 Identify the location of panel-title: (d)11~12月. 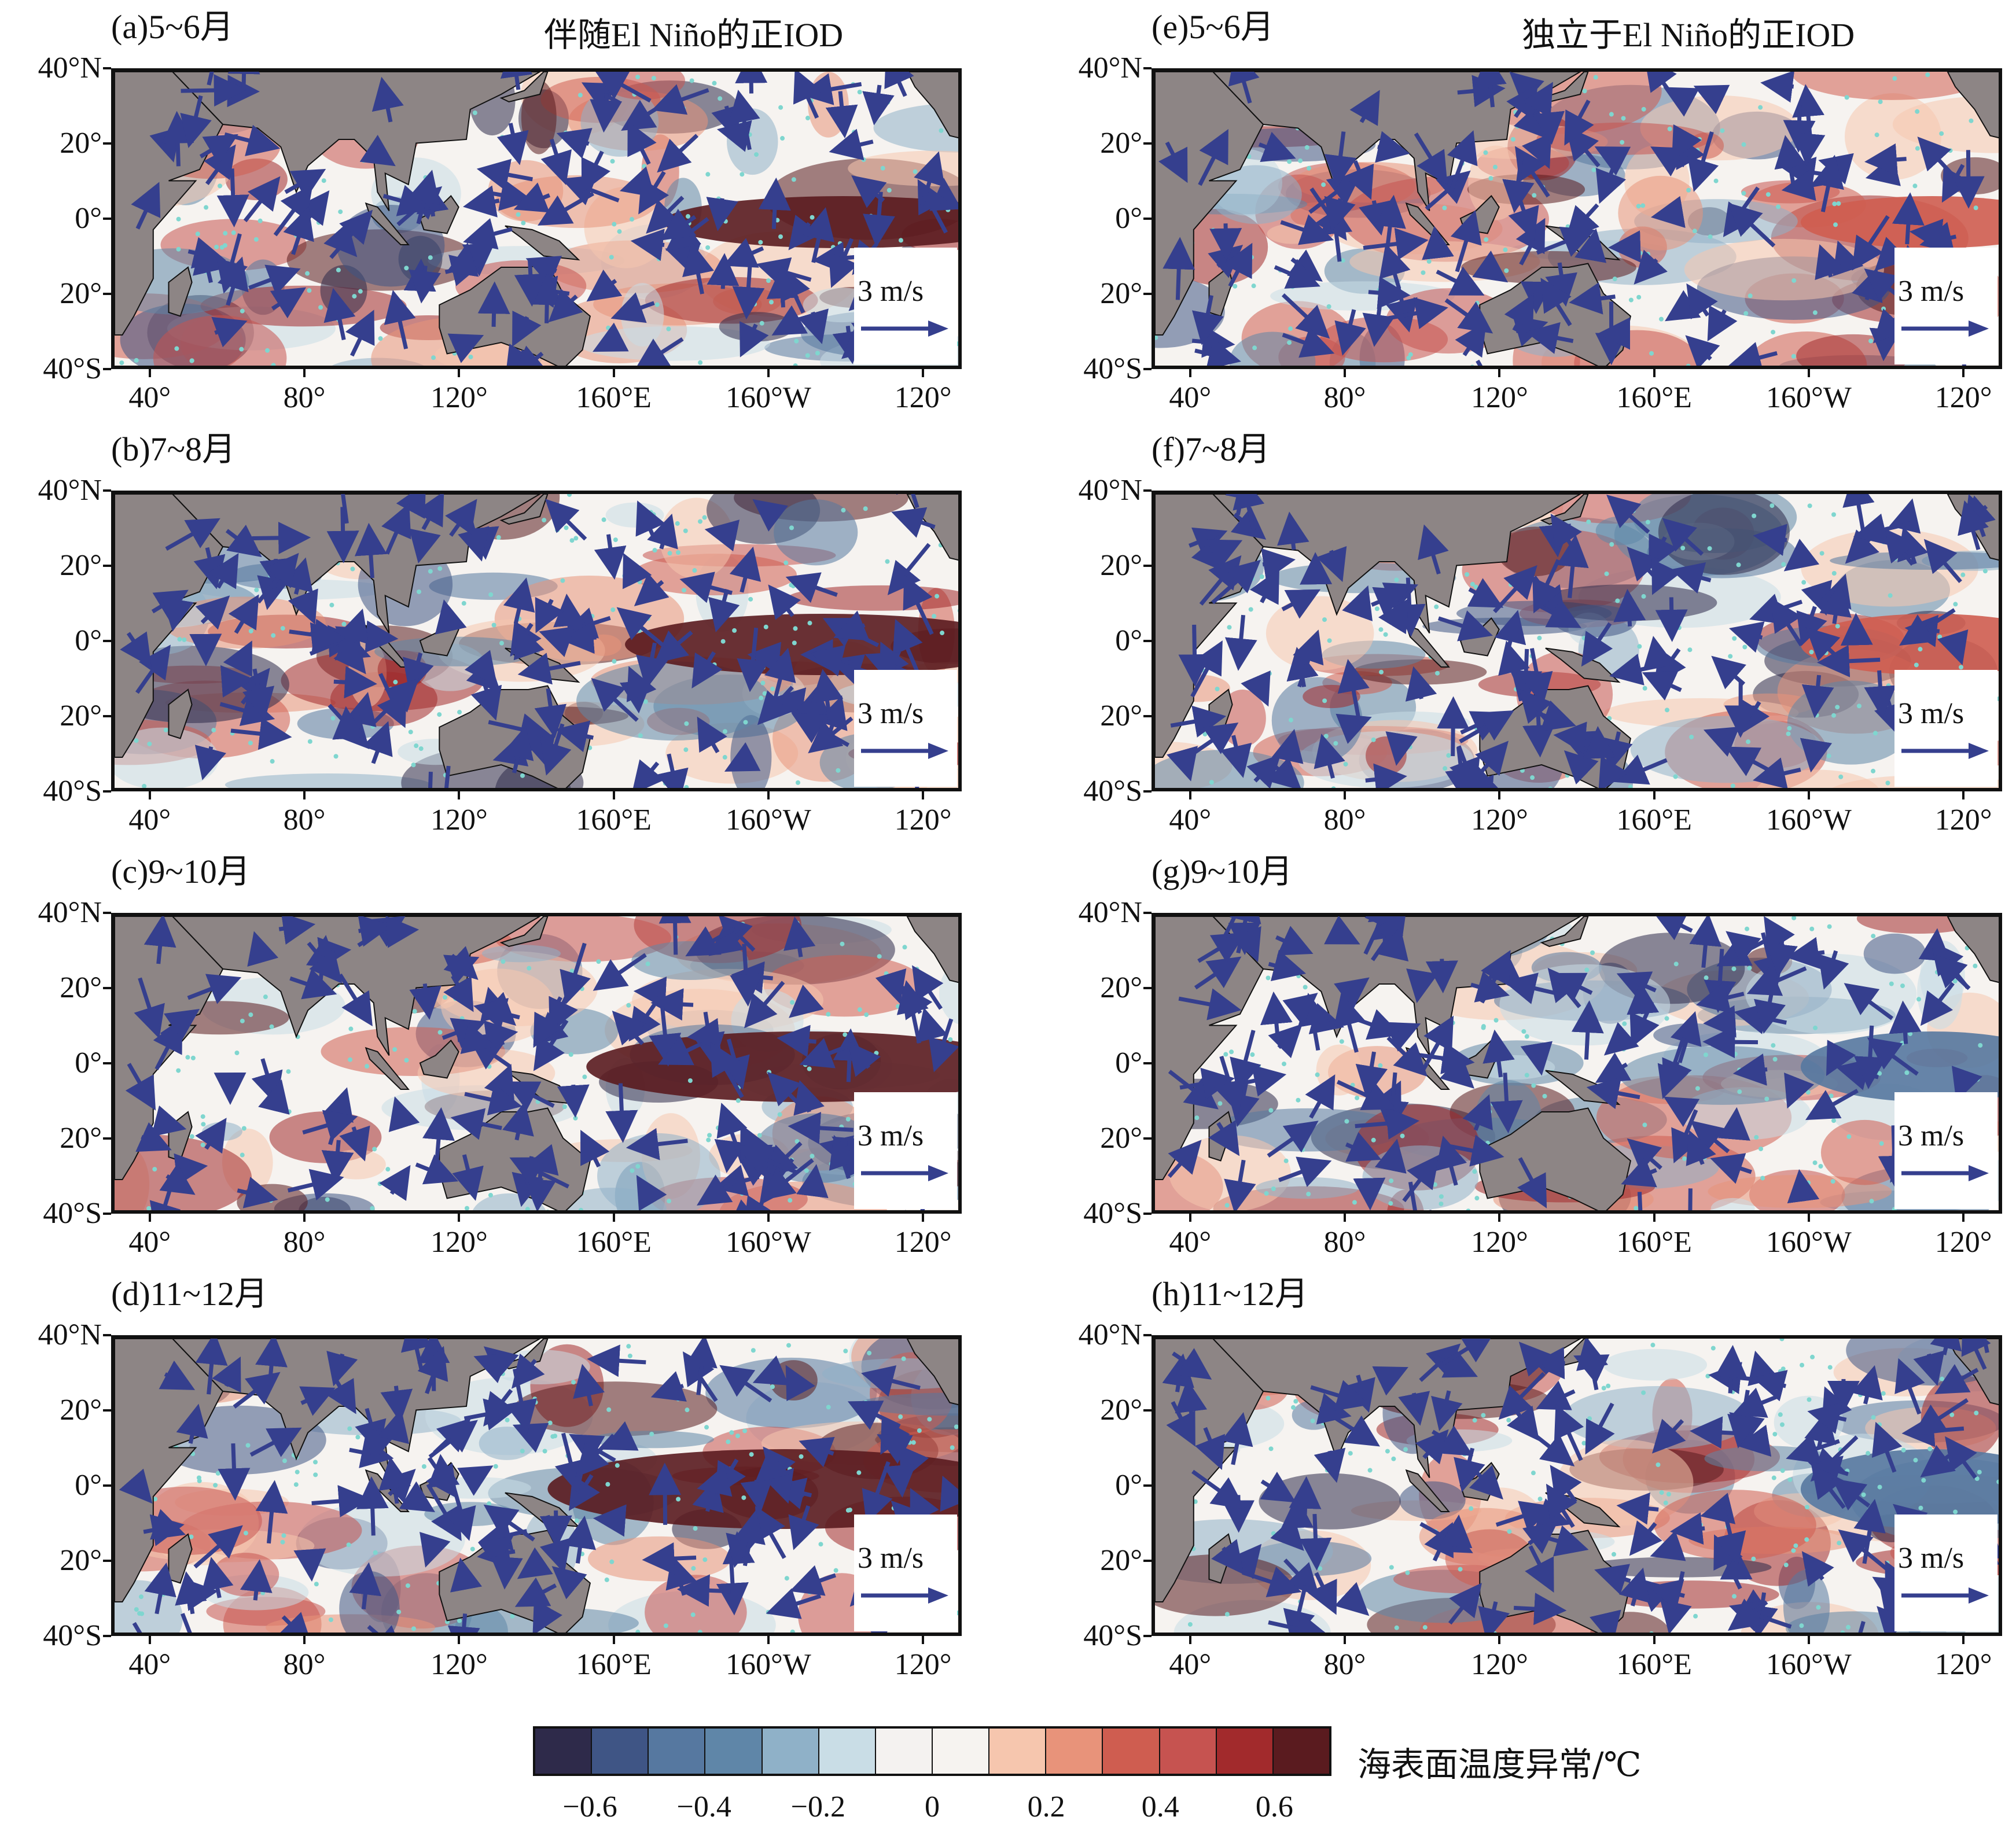
(189, 1294).